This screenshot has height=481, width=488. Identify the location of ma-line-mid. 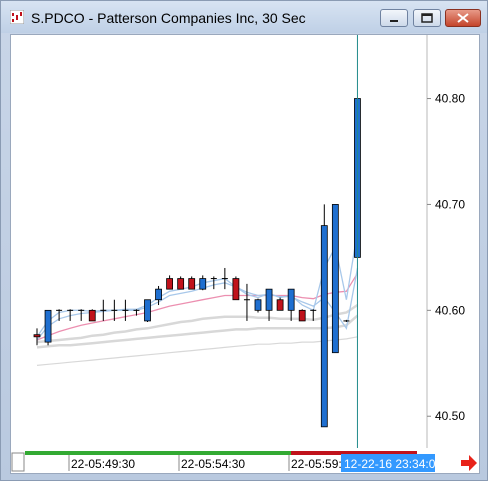
(197, 331).